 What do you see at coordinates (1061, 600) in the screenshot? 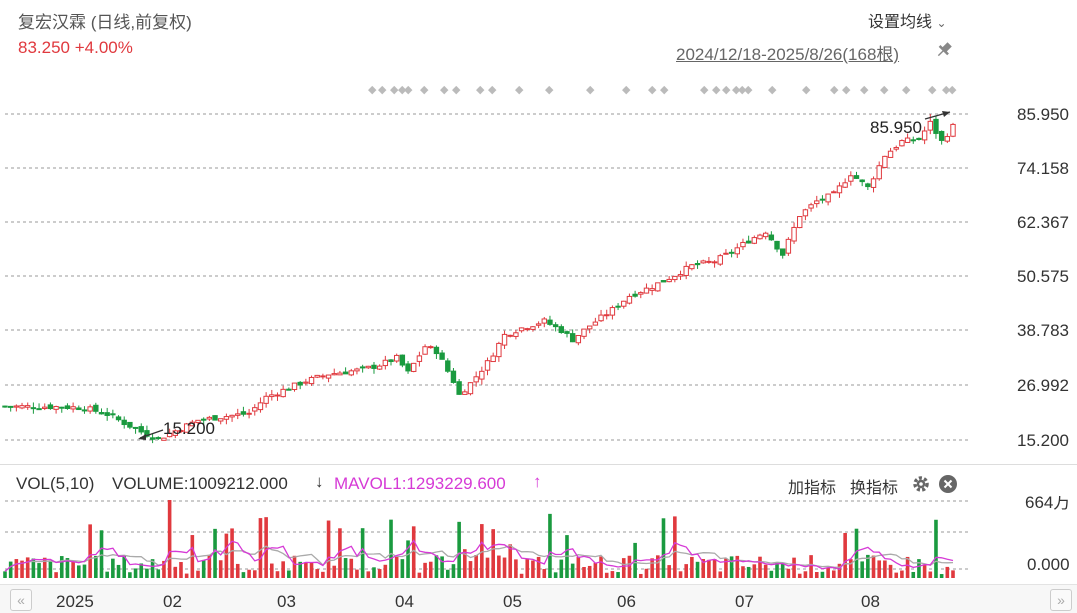
I see `scroll-right-button: »` at bounding box center [1061, 600].